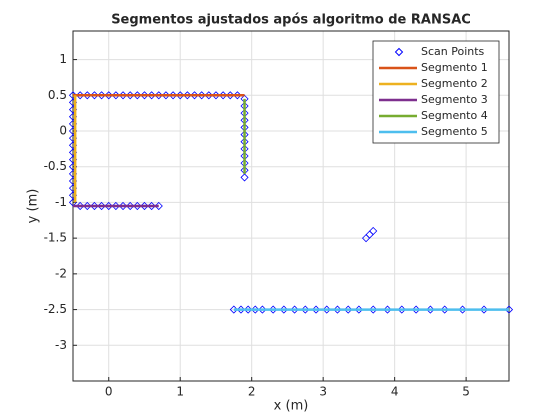 The width and height of the screenshot is (560, 420). I want to click on legend-label: Segmento 2, so click(454, 83).